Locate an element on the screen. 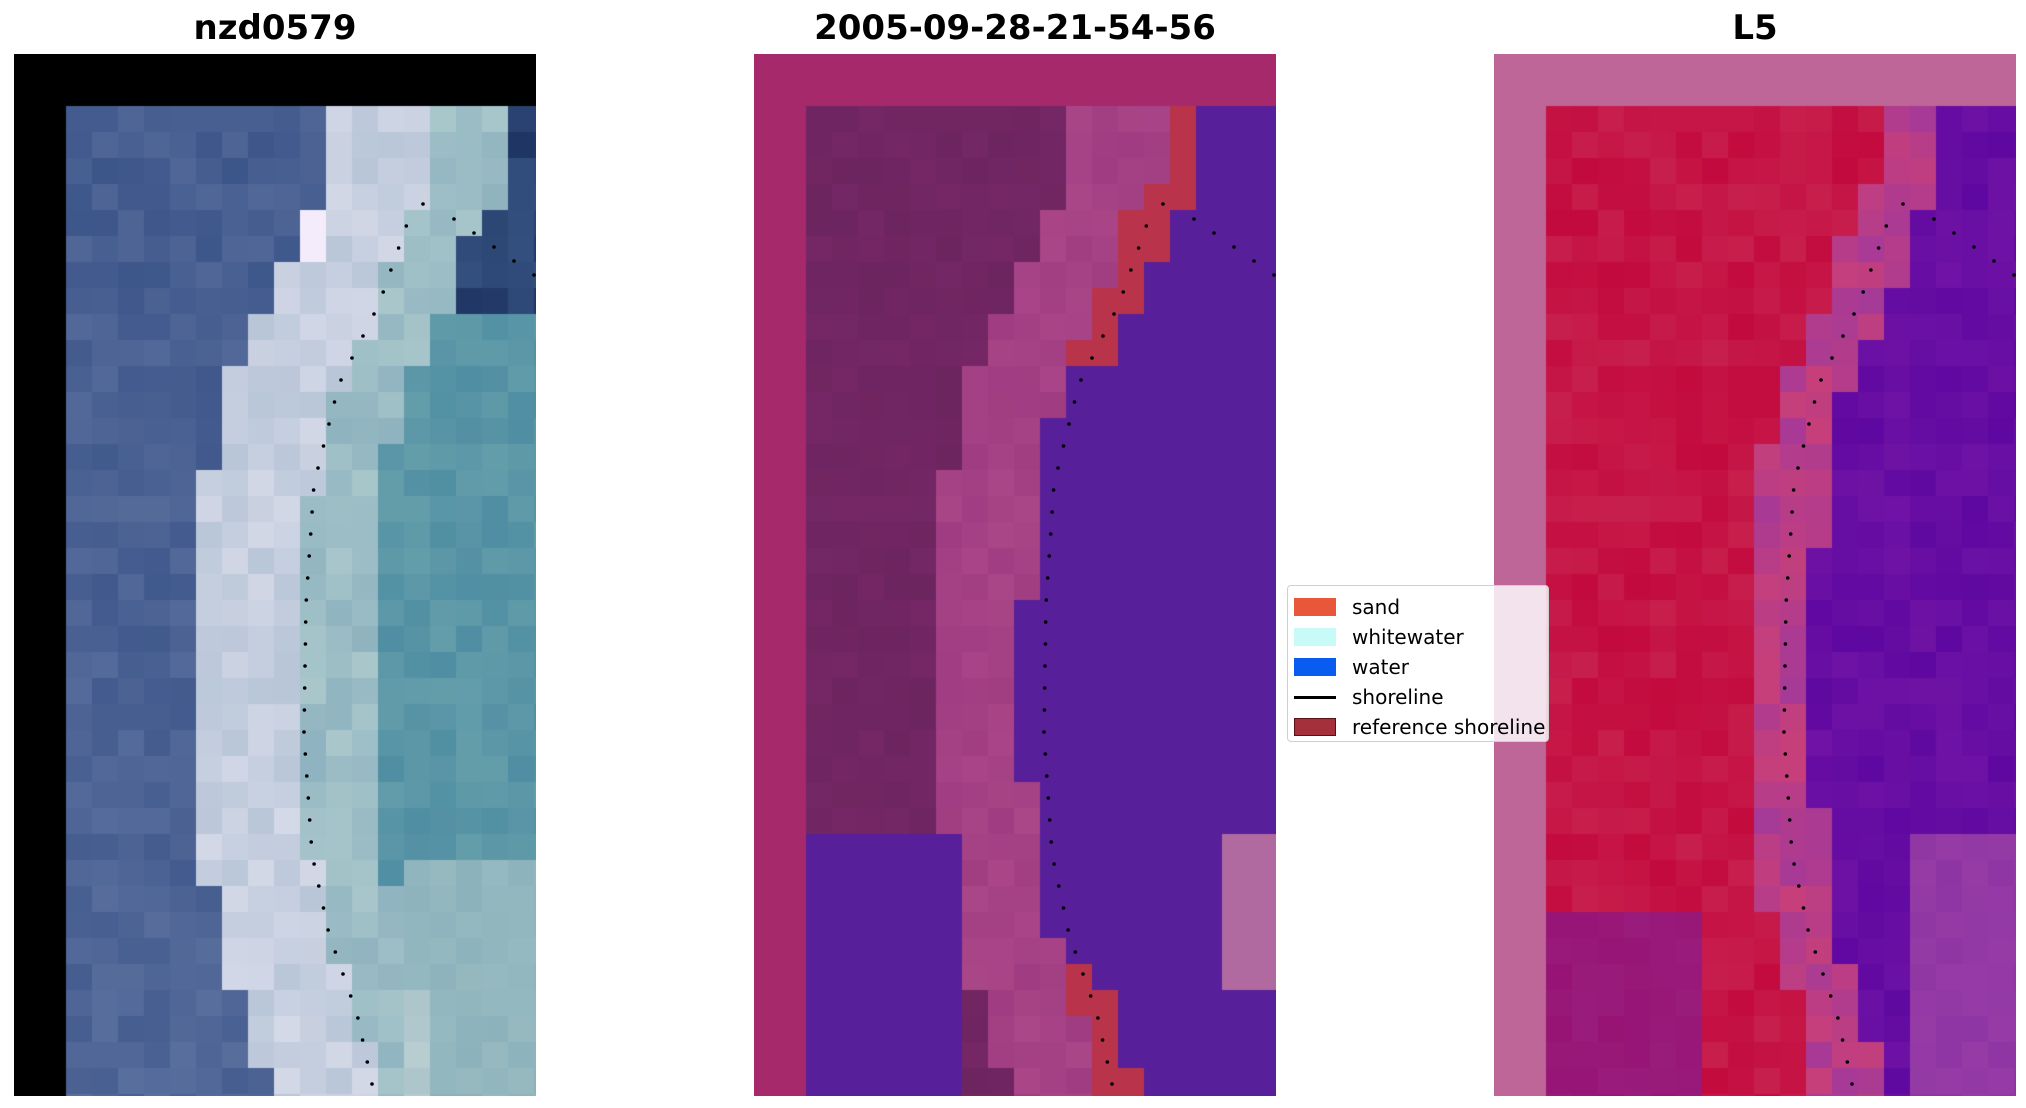 The width and height of the screenshot is (2026, 1108). legend-item-whitewater: whitewater is located at coordinates (1379, 637).